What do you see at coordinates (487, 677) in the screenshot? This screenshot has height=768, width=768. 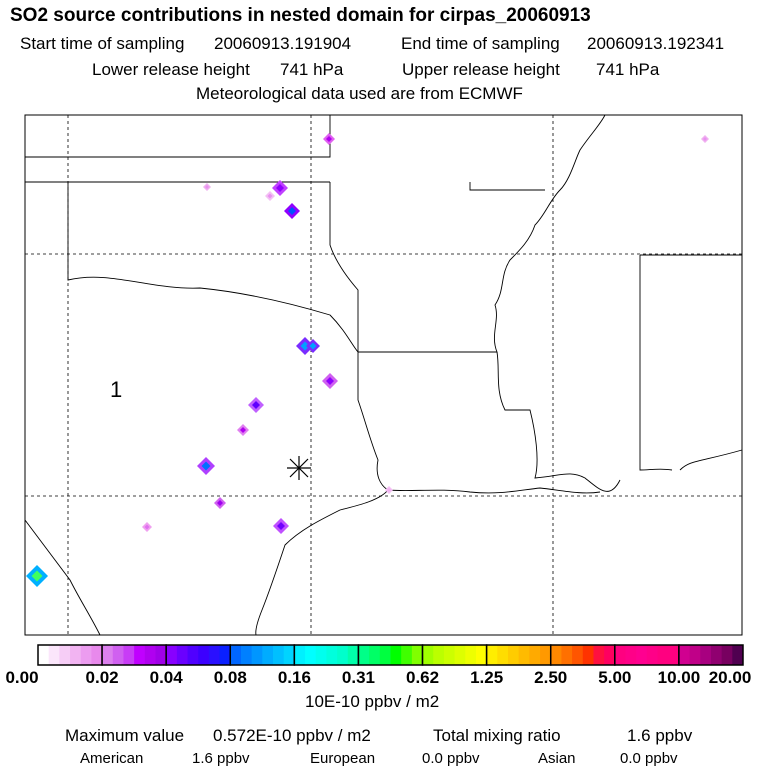 I see `colorbar-tick-label: 1.25` at bounding box center [487, 677].